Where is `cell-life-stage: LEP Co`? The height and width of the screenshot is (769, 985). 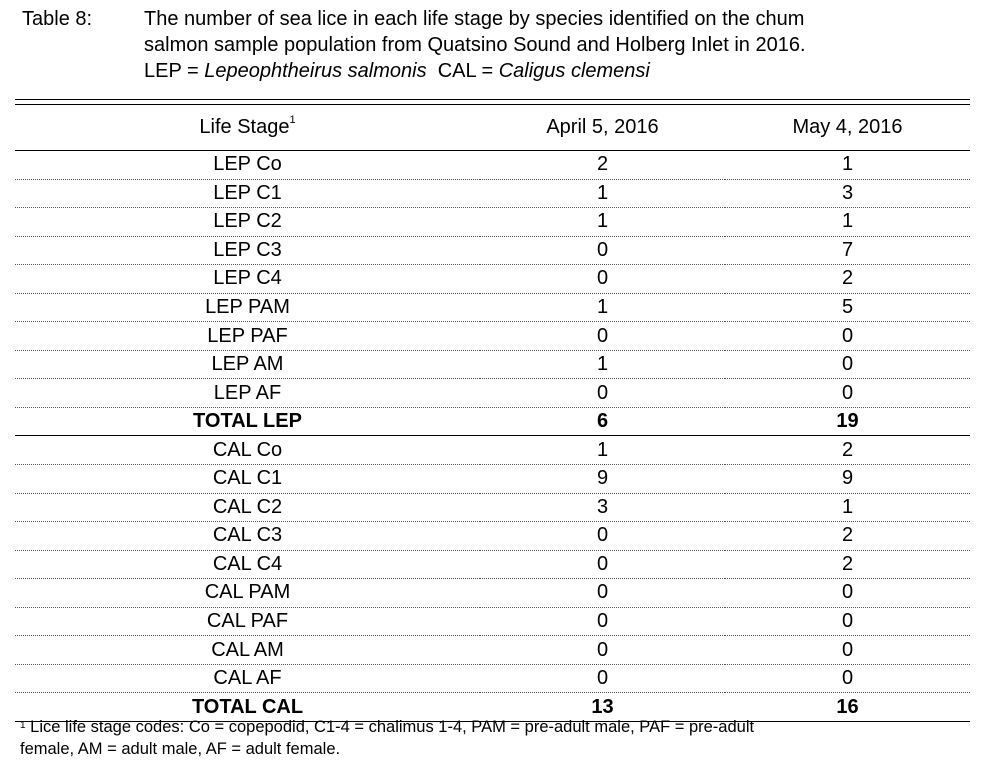
cell-life-stage: LEP Co is located at coordinates (247, 165).